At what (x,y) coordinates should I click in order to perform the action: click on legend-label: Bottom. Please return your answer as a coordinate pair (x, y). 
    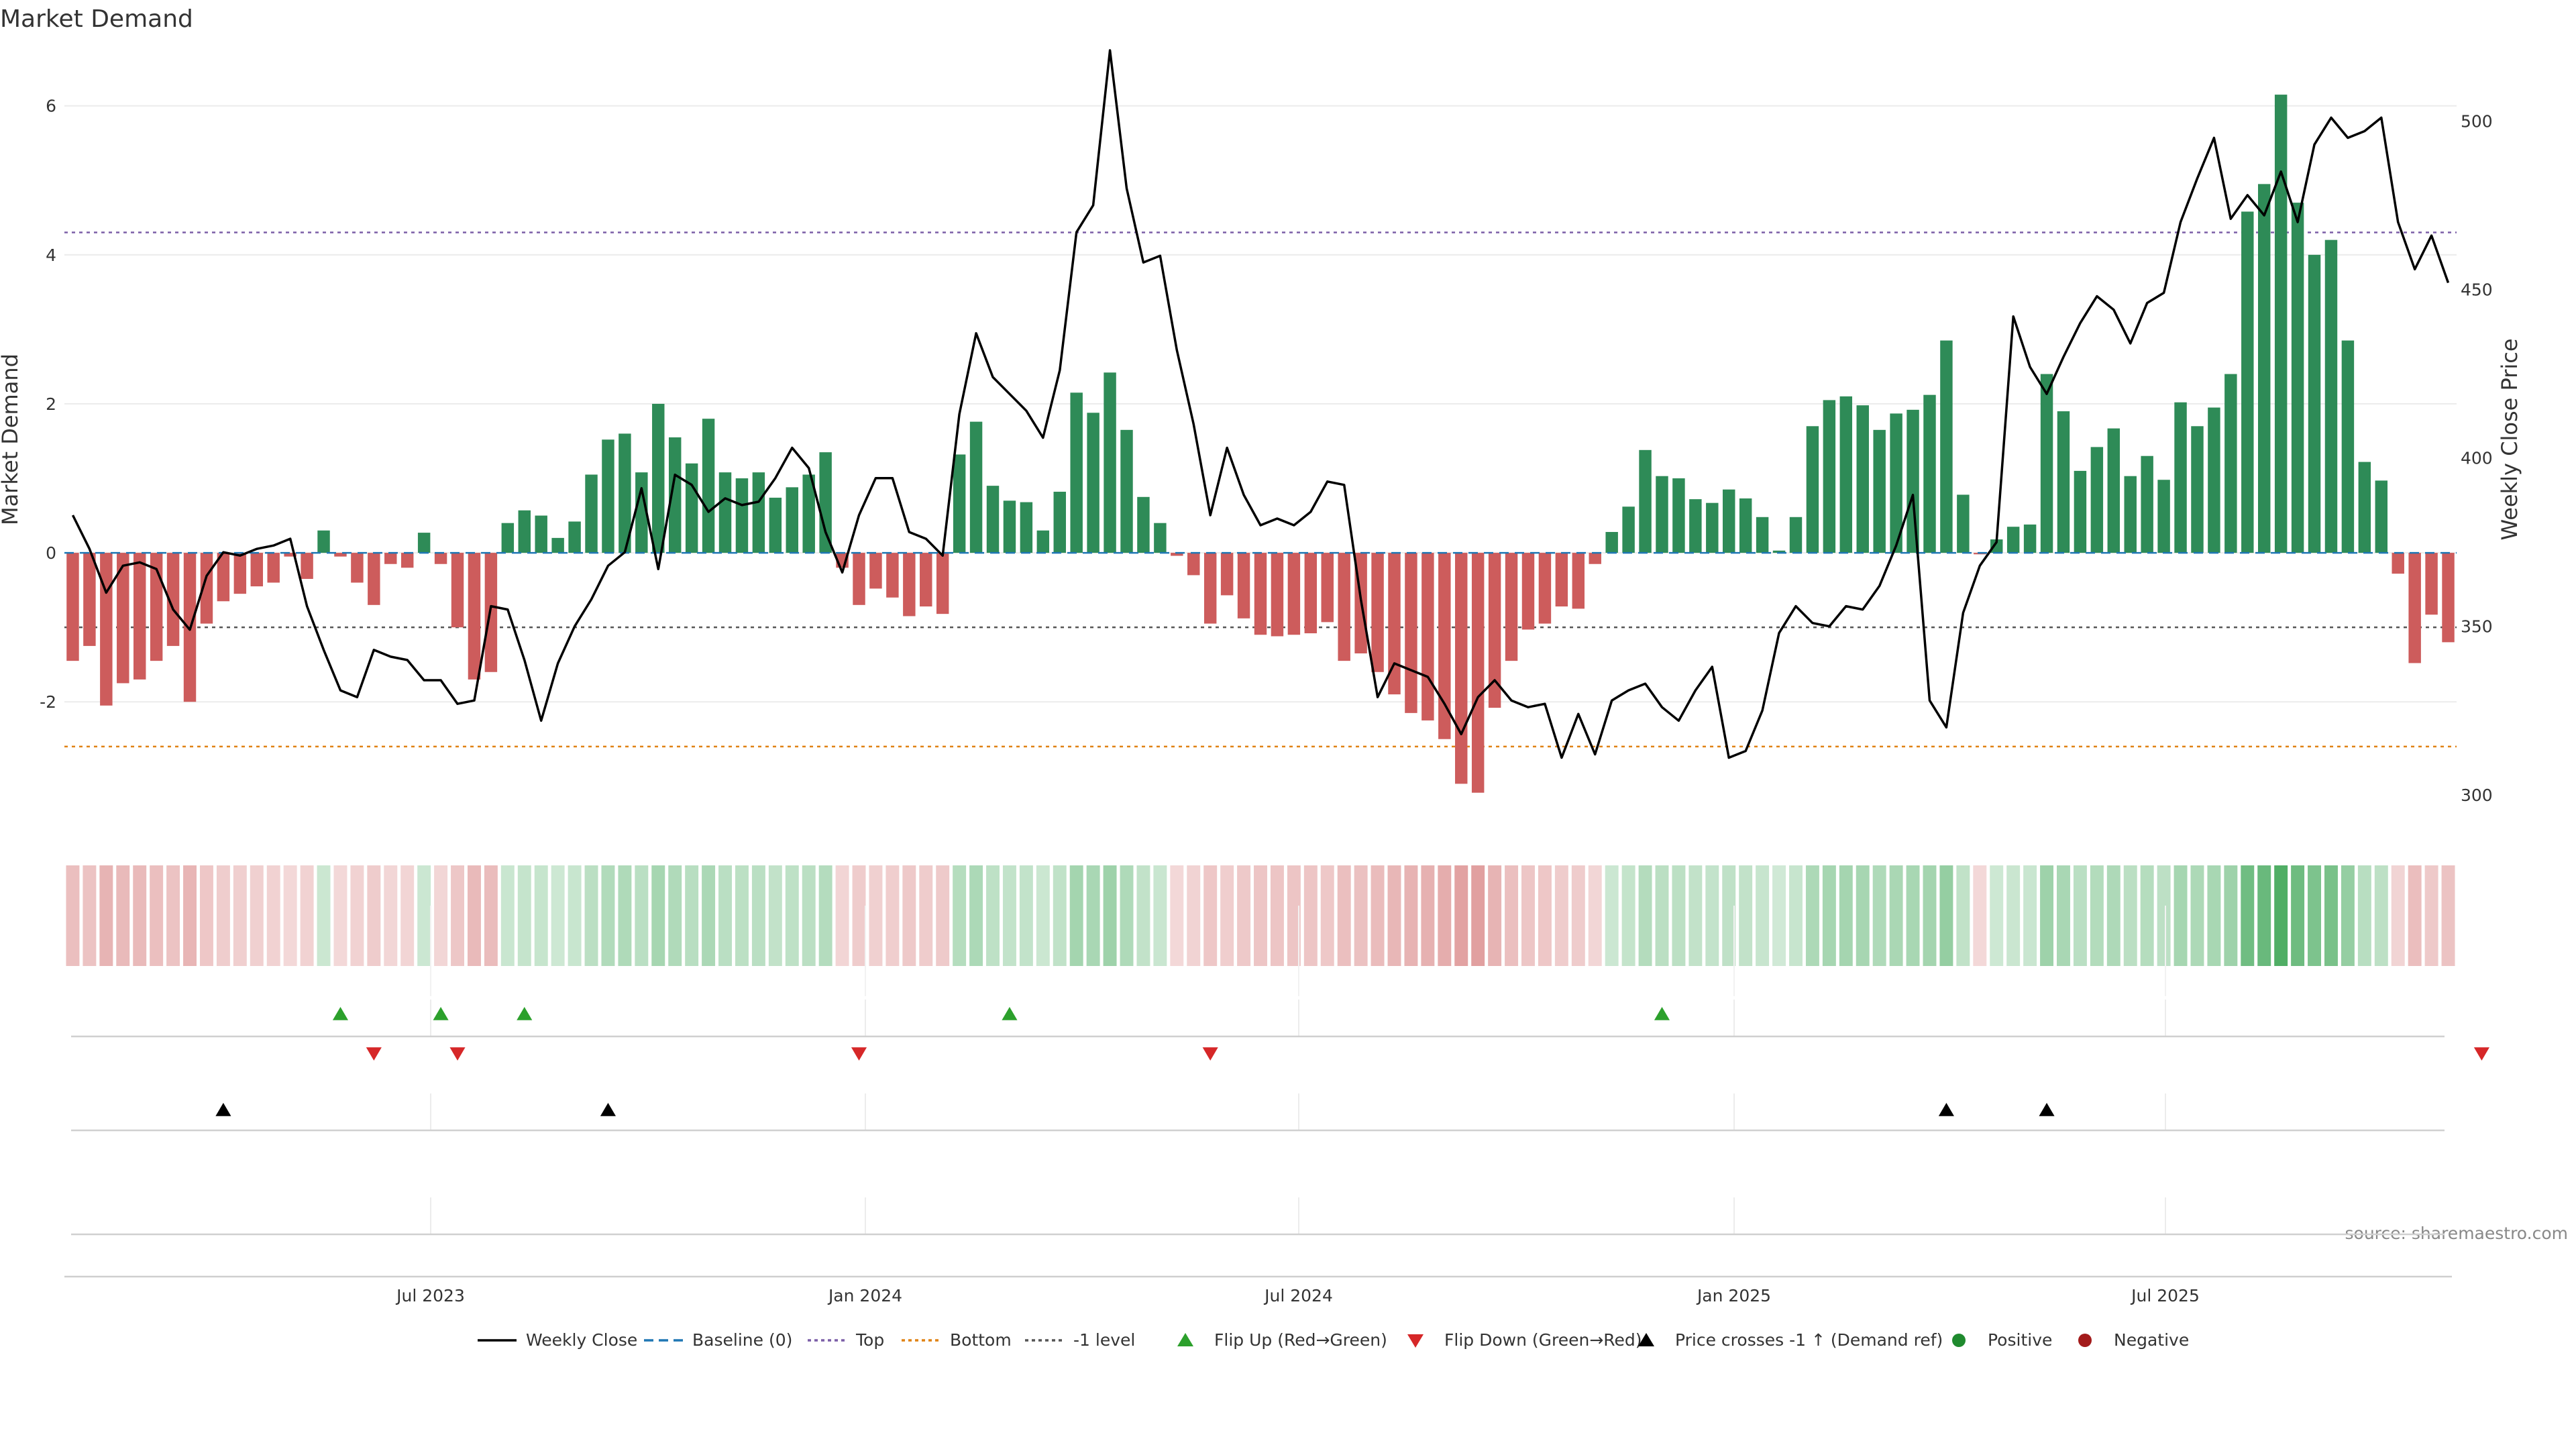
    Looking at the image, I should click on (981, 1340).